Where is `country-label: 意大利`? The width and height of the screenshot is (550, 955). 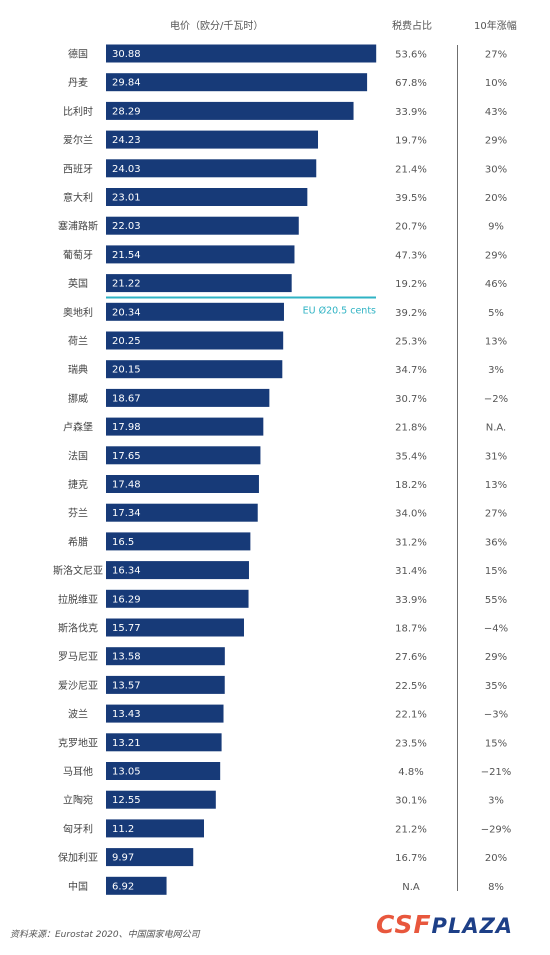 country-label: 意大利 is located at coordinates (78, 197).